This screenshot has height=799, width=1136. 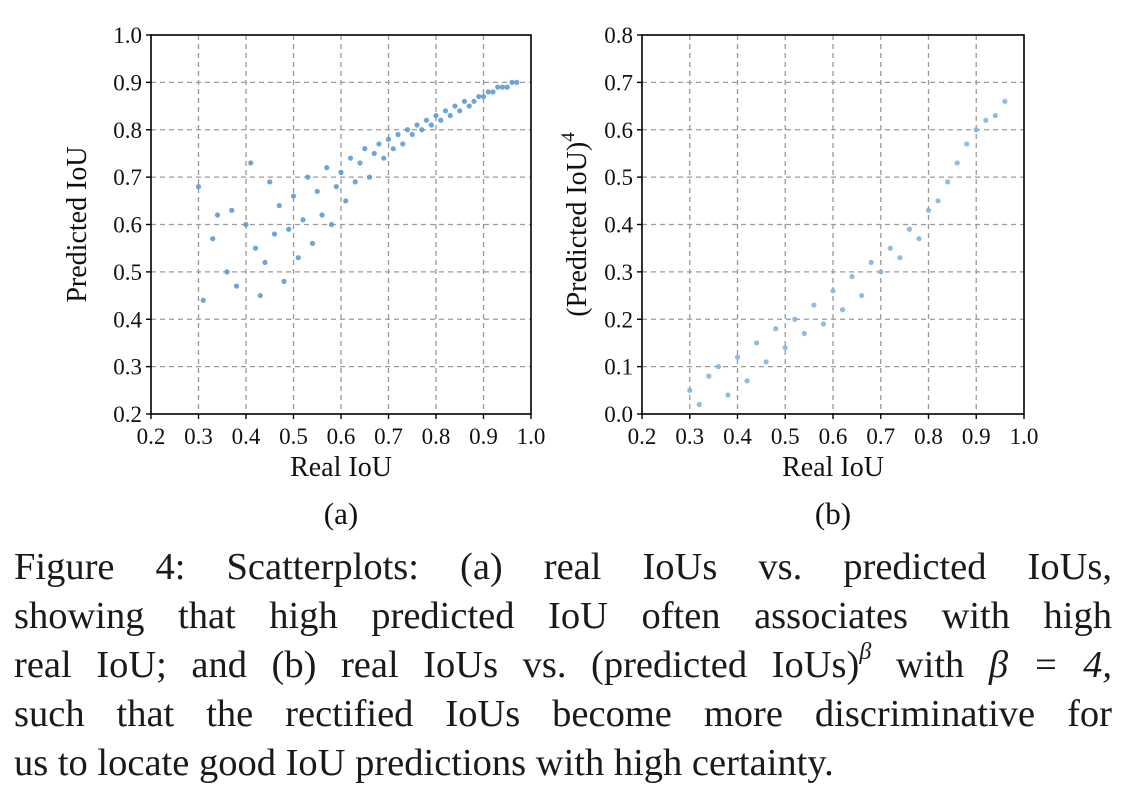 I want to click on caption-line-3-with: with, so click(x=930, y=665).